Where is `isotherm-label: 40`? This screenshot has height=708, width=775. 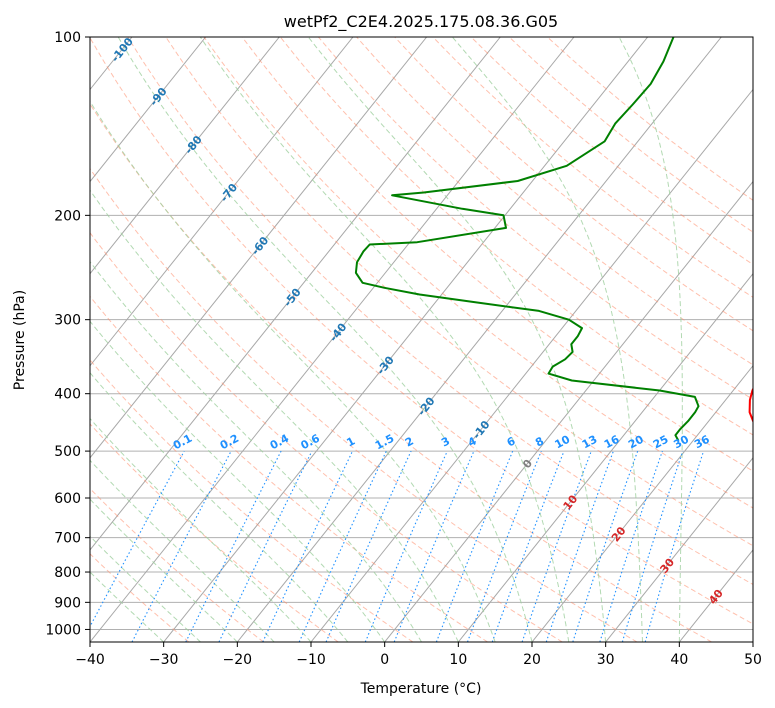
isotherm-label: 40 is located at coordinates (716, 597).